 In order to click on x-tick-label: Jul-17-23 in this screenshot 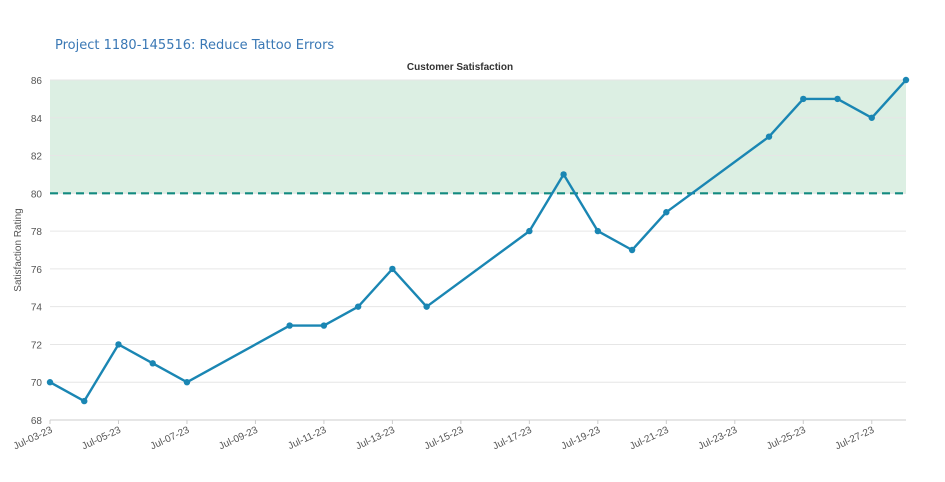, I will do `click(512, 439)`.